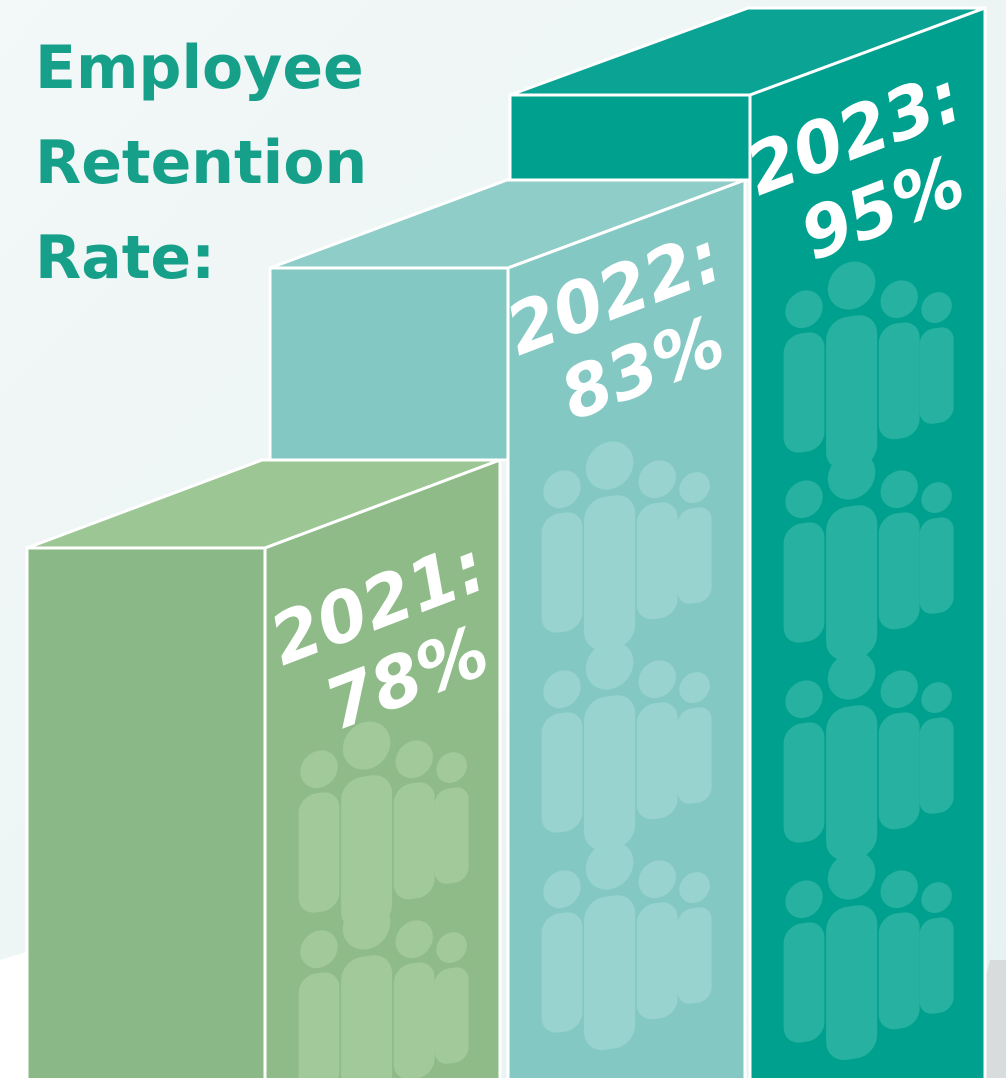 The image size is (1006, 1078). I want to click on title-line: Rate:, so click(125, 258).